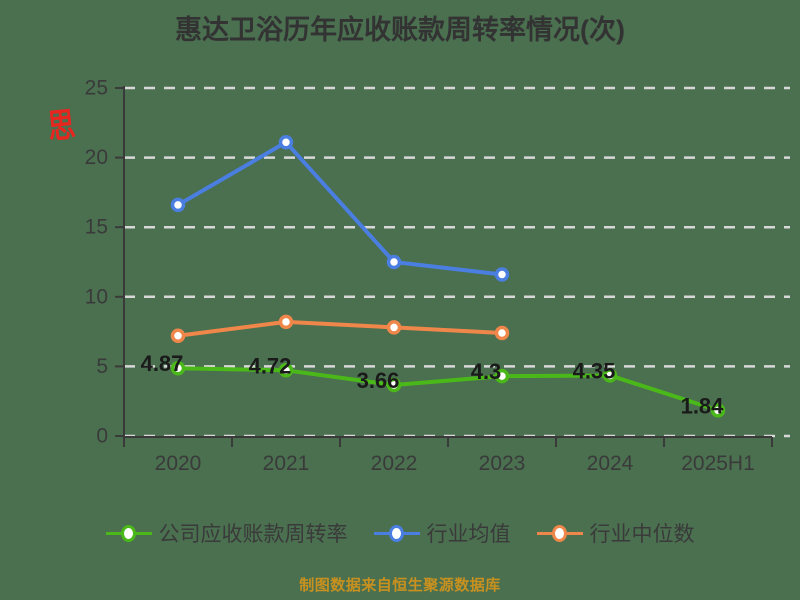 The width and height of the screenshot is (800, 600). Describe the element at coordinates (96, 88) in the screenshot. I see `y-tick-label: 25` at that location.